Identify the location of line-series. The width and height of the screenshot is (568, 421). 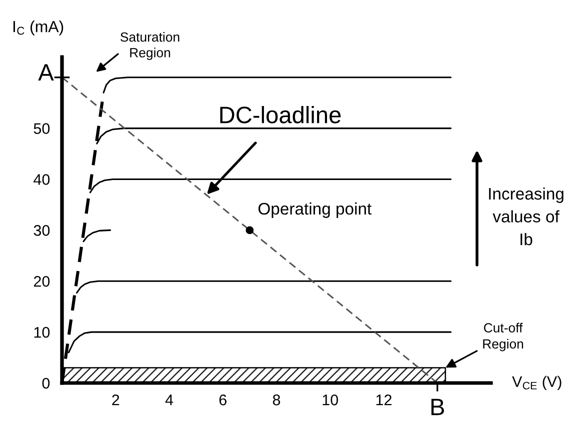
(264, 287).